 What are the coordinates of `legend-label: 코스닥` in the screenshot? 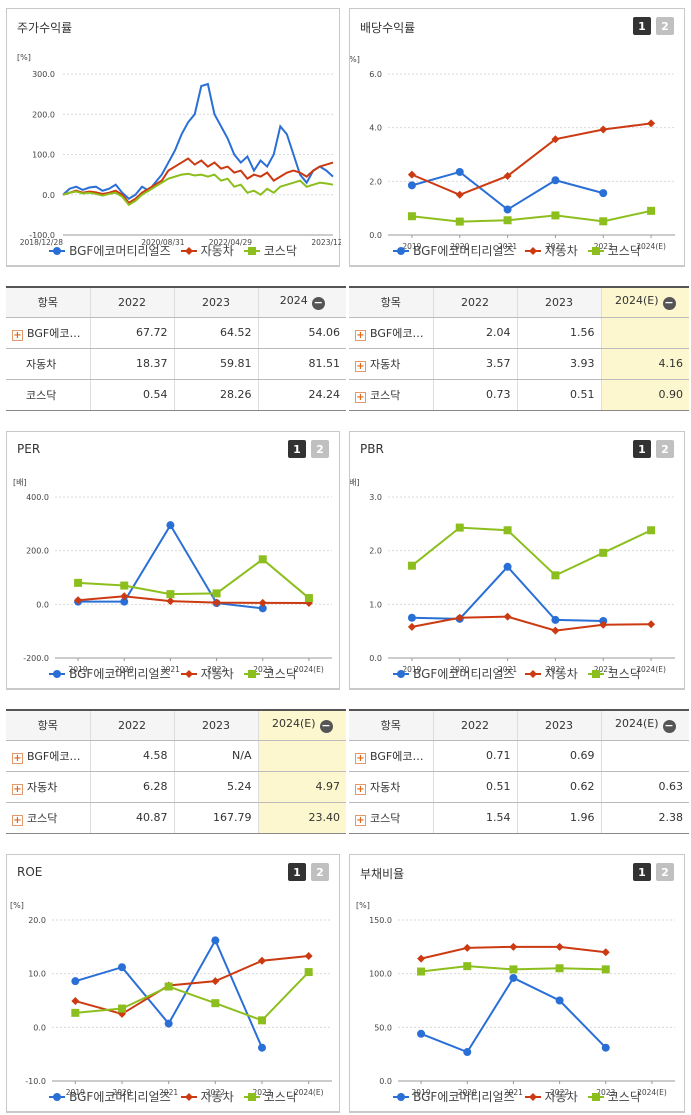 It's located at (624, 251).